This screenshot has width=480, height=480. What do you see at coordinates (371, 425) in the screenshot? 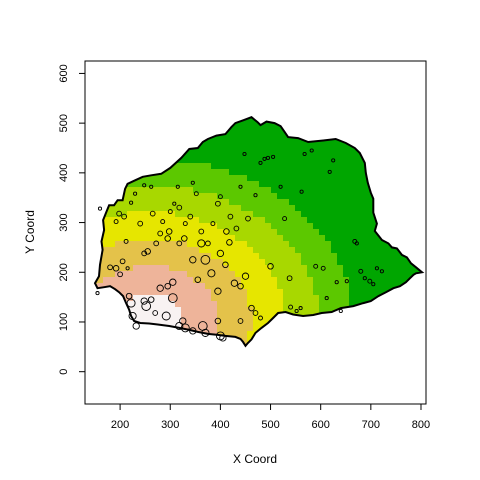
I see `x-tick-label: 700` at bounding box center [371, 425].